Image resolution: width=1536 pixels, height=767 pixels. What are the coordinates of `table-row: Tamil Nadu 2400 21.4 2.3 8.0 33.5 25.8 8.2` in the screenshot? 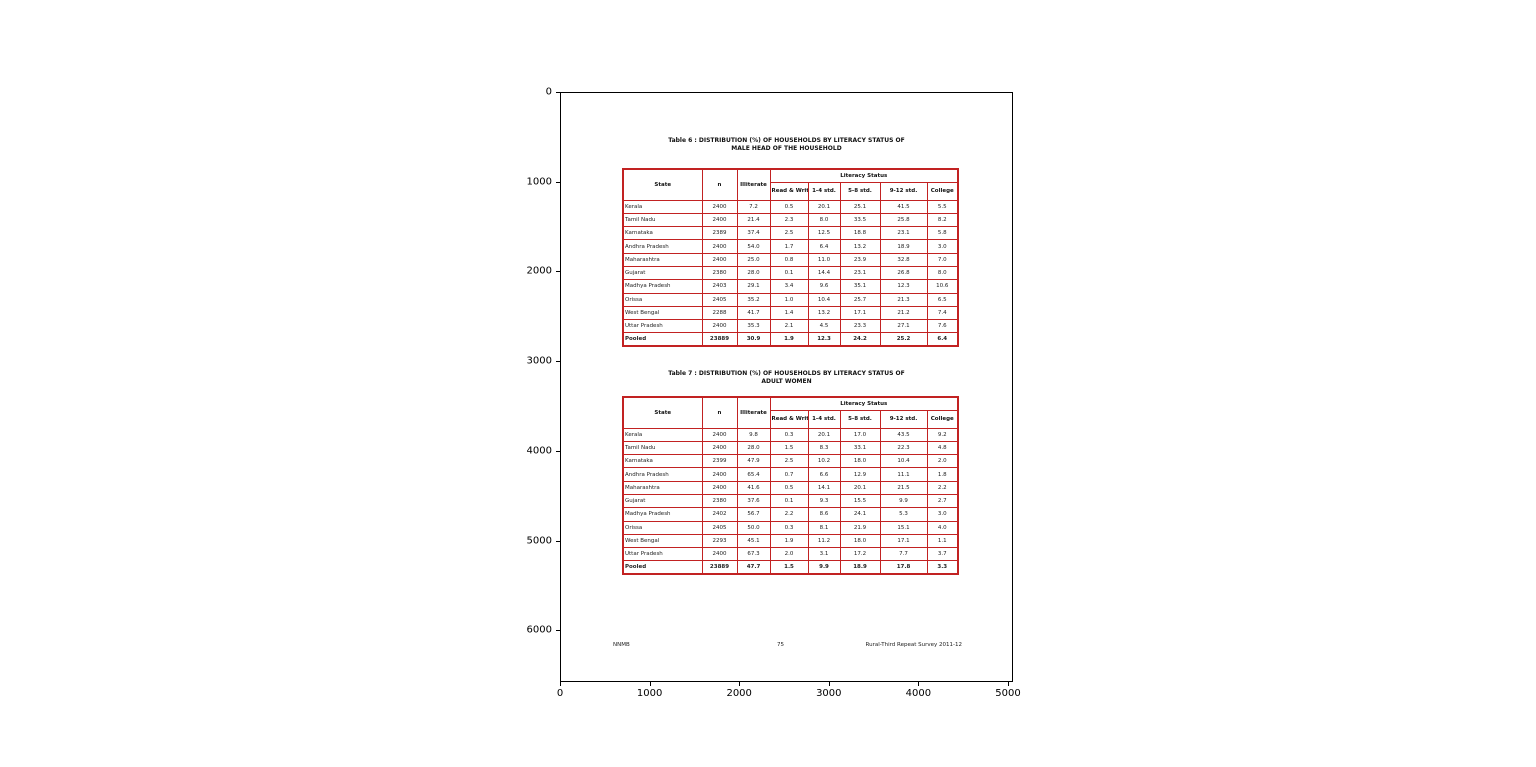 It's located at (790, 220).